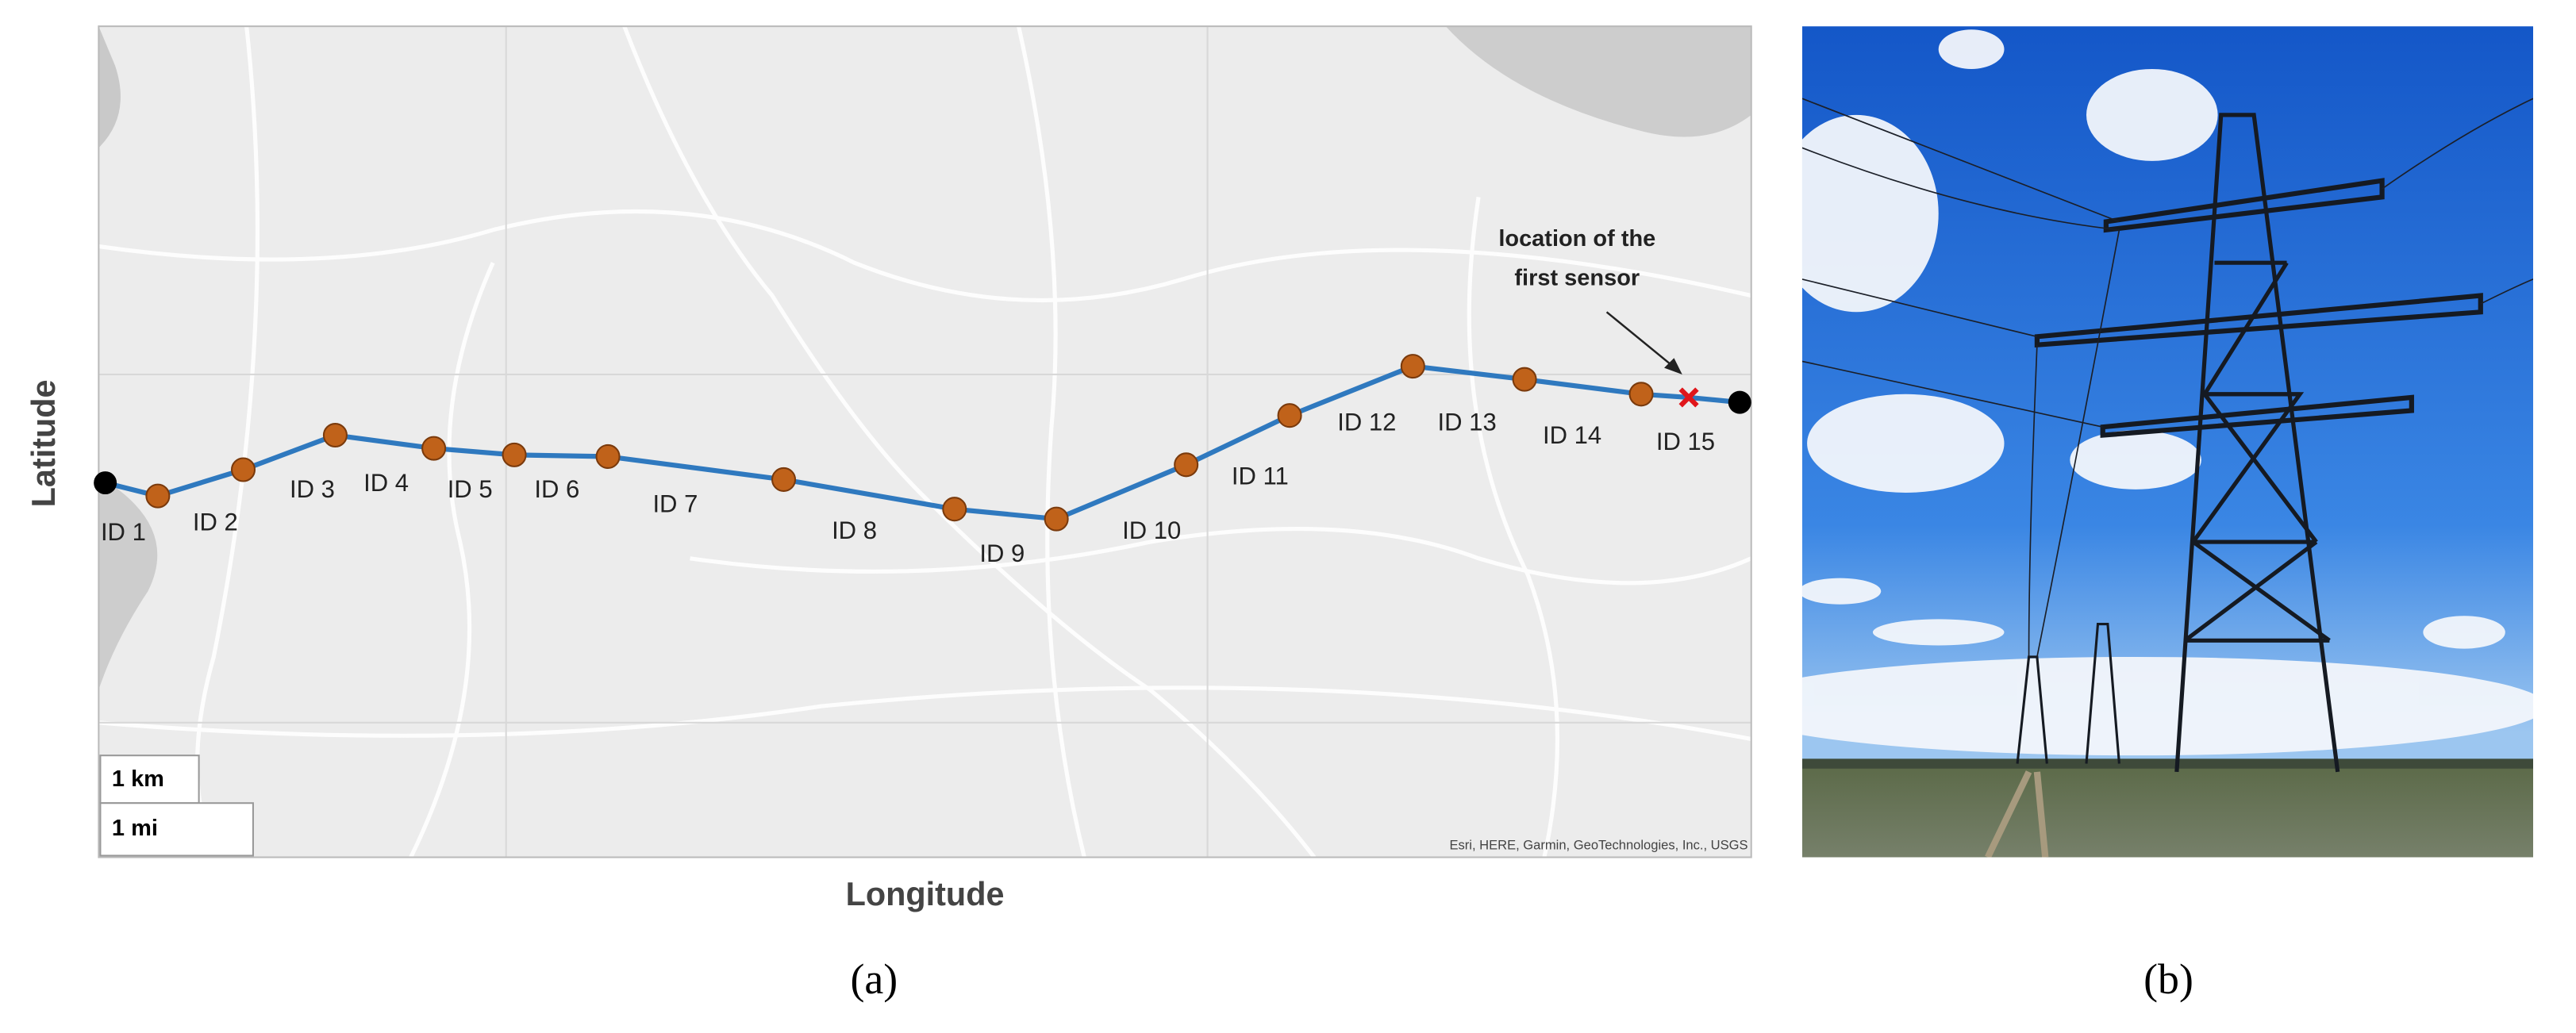 The image size is (2576, 1033). I want to click on node-label: ID 7, so click(675, 504).